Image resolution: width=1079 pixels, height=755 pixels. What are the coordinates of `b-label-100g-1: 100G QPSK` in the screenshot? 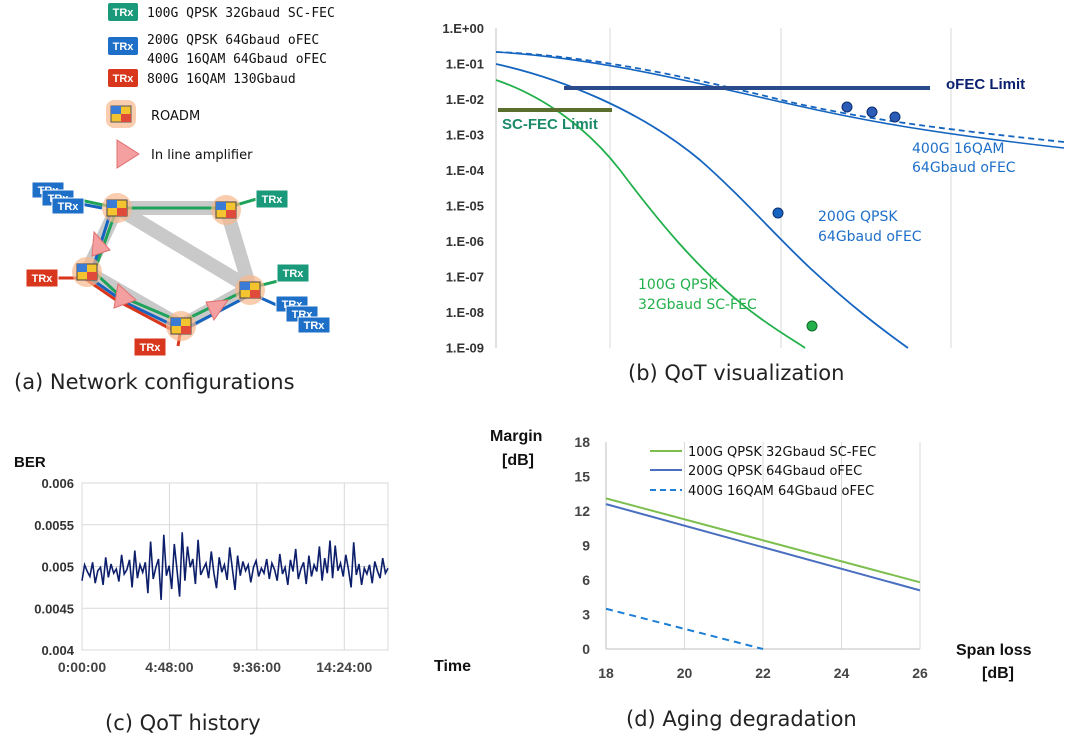 It's located at (678, 285).